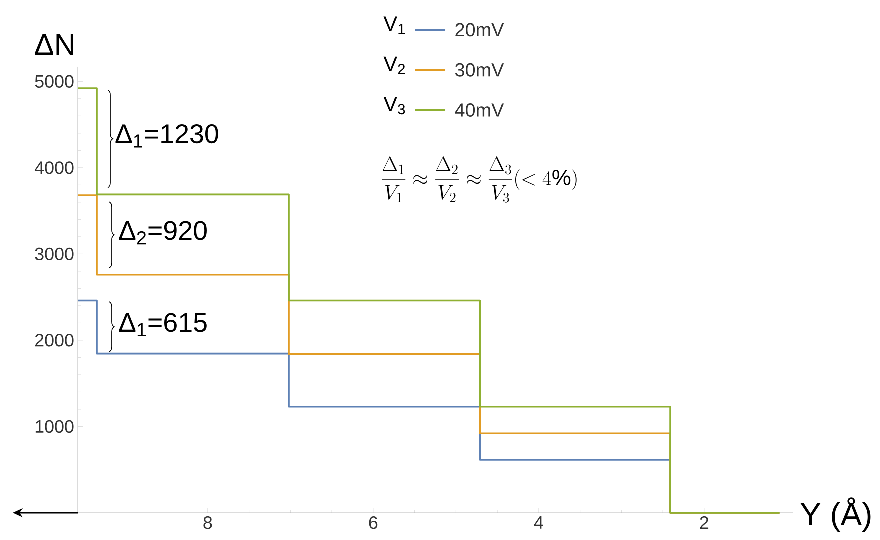  What do you see at coordinates (395, 25) in the screenshot?
I see `text: V$_{1}$` at bounding box center [395, 25].